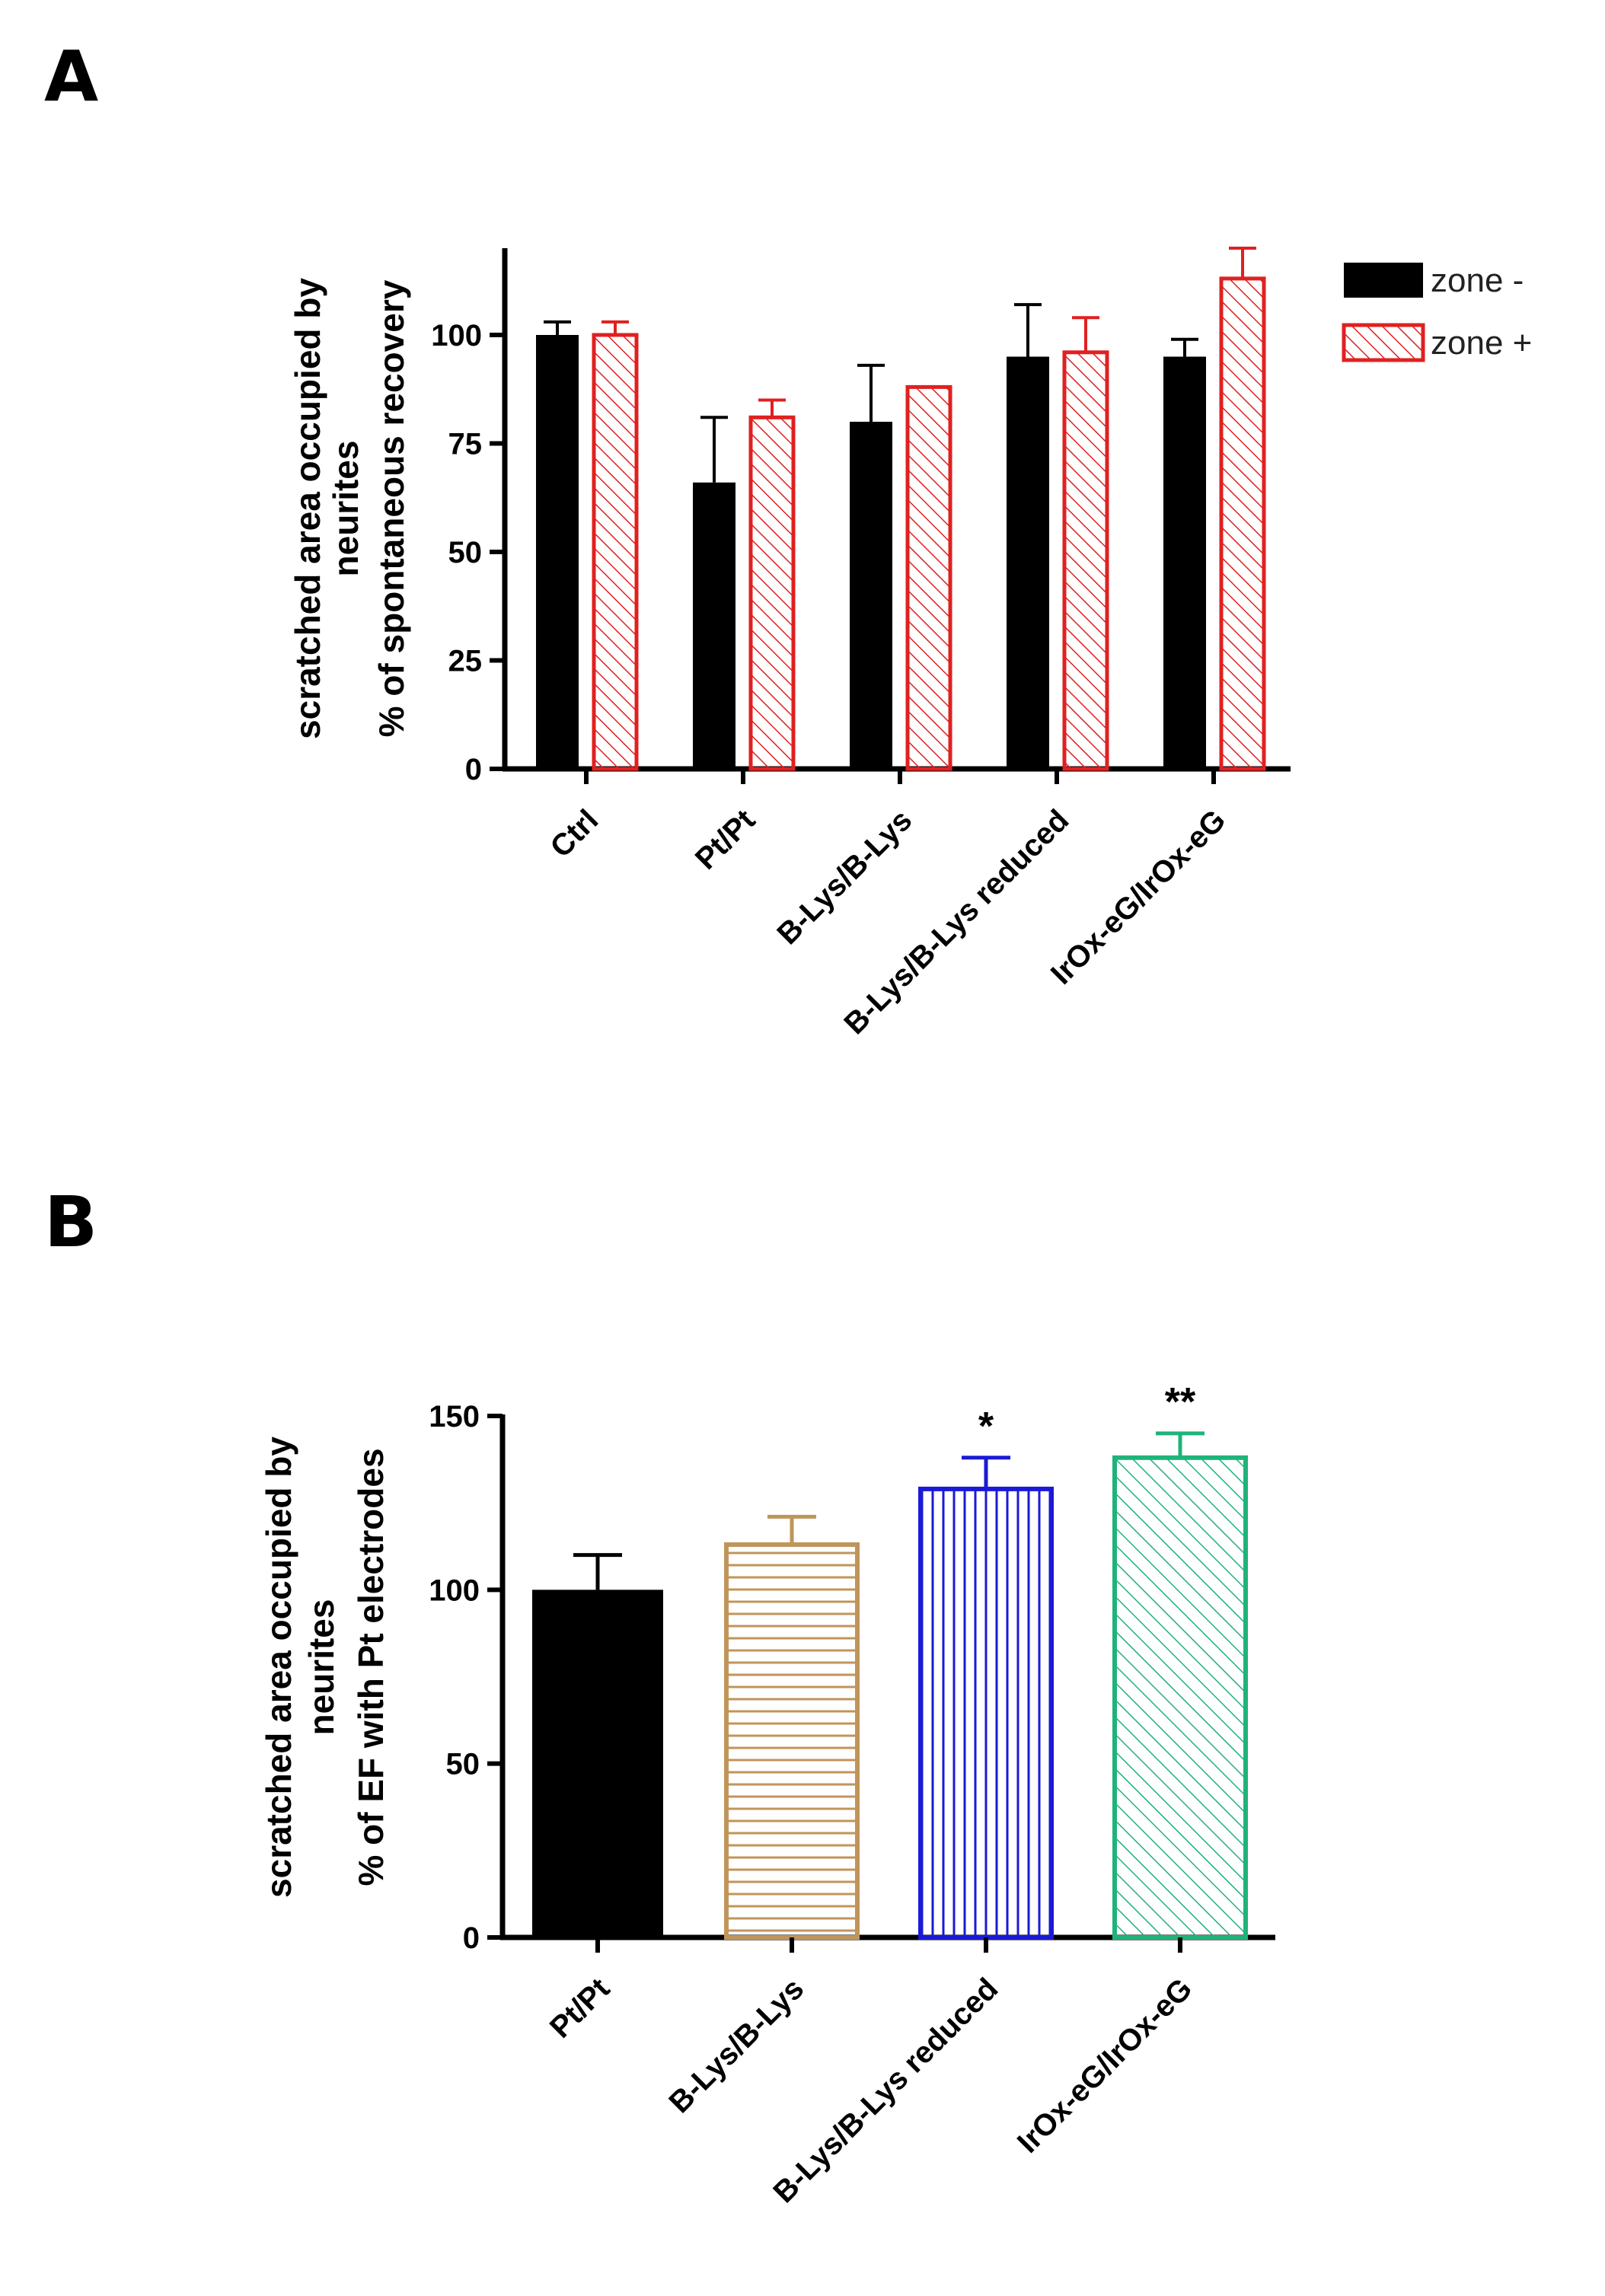 This screenshot has width=1605, height=2296. I want to click on significance-marker: *, so click(986, 1427).